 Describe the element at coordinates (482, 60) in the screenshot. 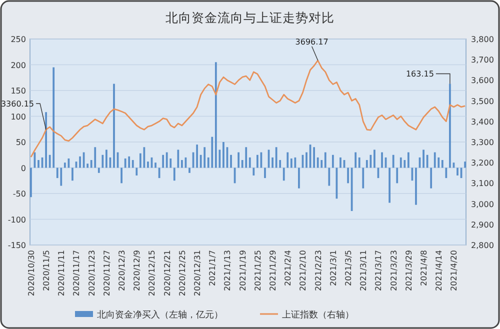

I see `y2-tick-label: 3,700` at that location.